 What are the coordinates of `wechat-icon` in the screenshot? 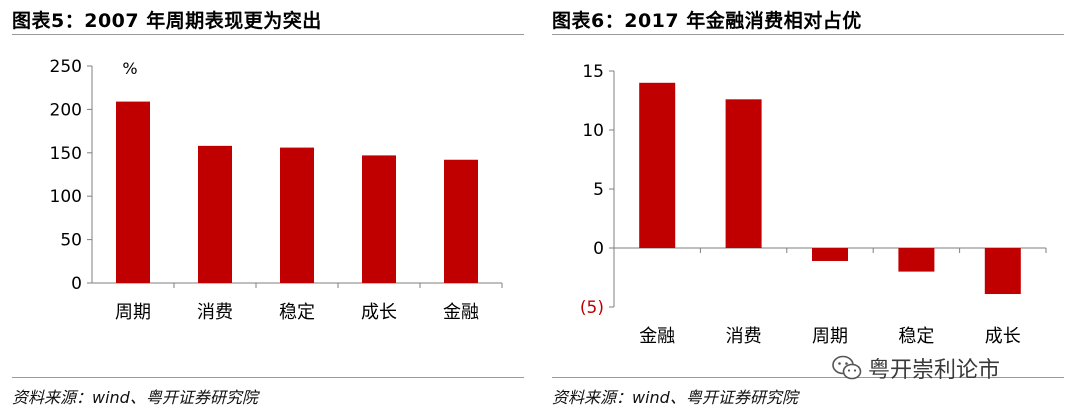 It's located at (847, 367).